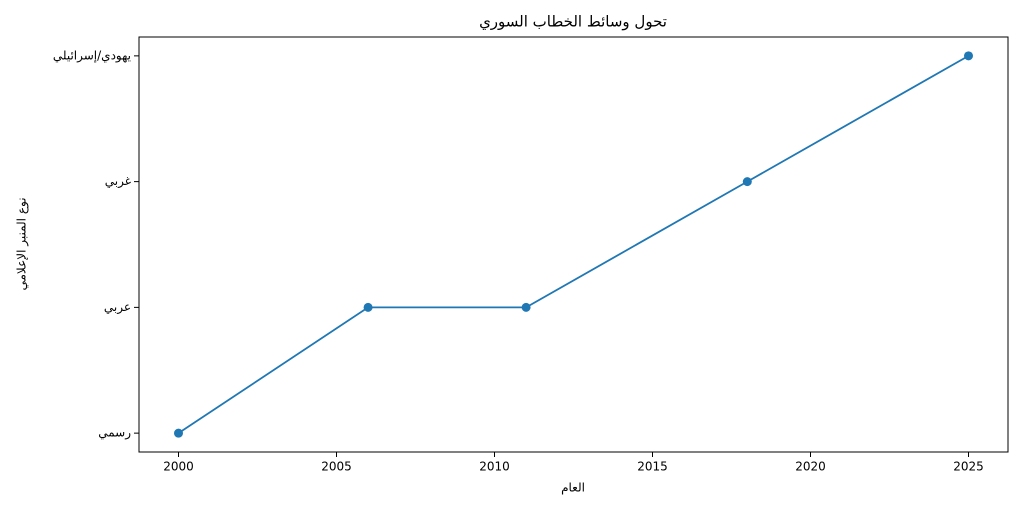 This screenshot has height=516, width=1024. I want to click on chart-title: تحول وسائط الخطاب السوري, so click(573, 22).